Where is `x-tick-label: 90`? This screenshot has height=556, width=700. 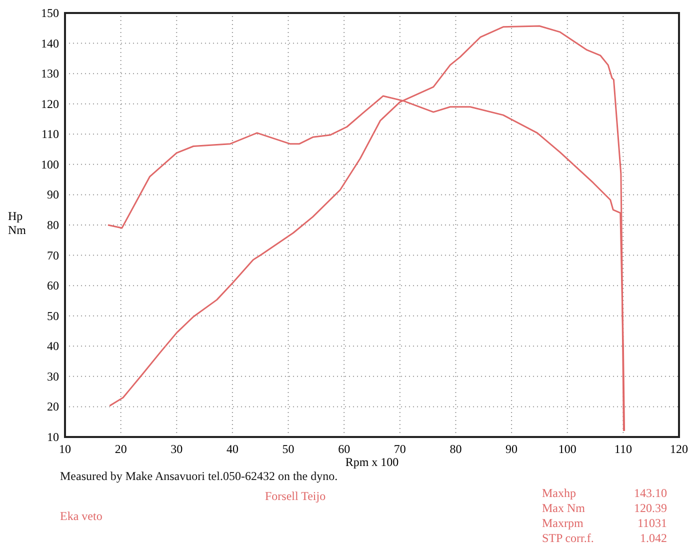 x-tick-label: 90 is located at coordinates (512, 449).